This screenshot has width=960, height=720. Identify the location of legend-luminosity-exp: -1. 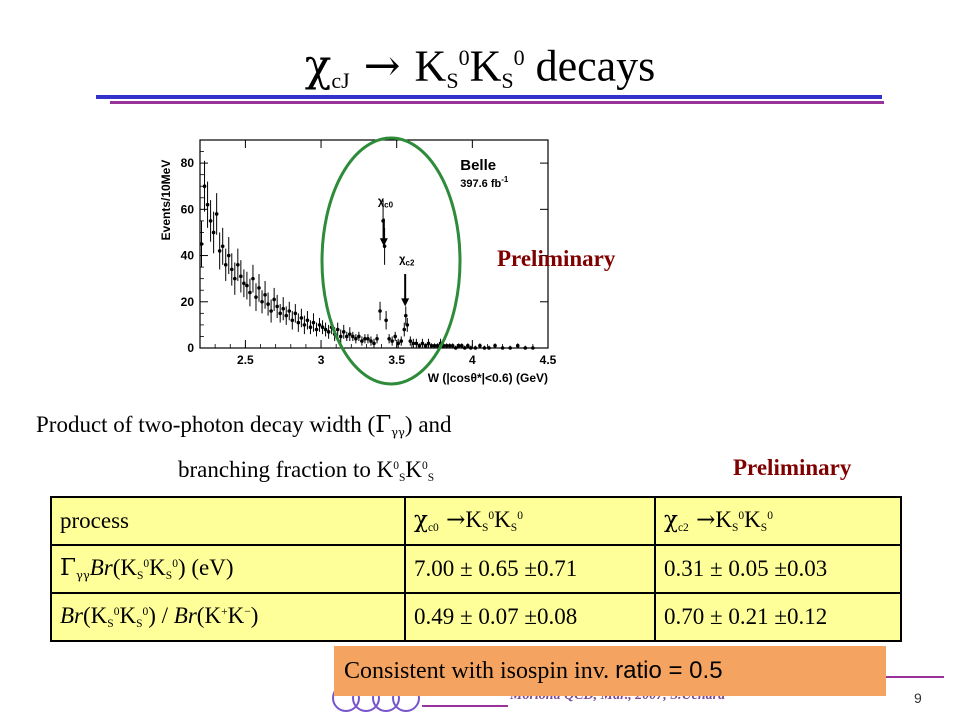
(505, 179).